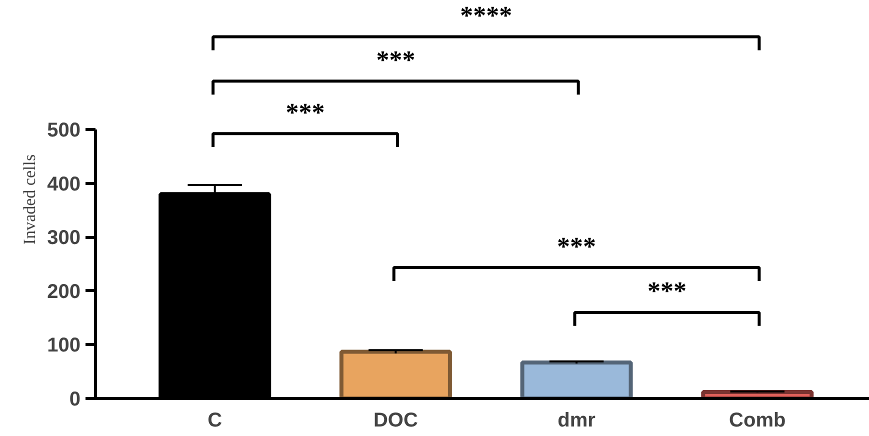 The image size is (869, 436). What do you see at coordinates (74, 399) in the screenshot?
I see `y-tick-label: 0` at bounding box center [74, 399].